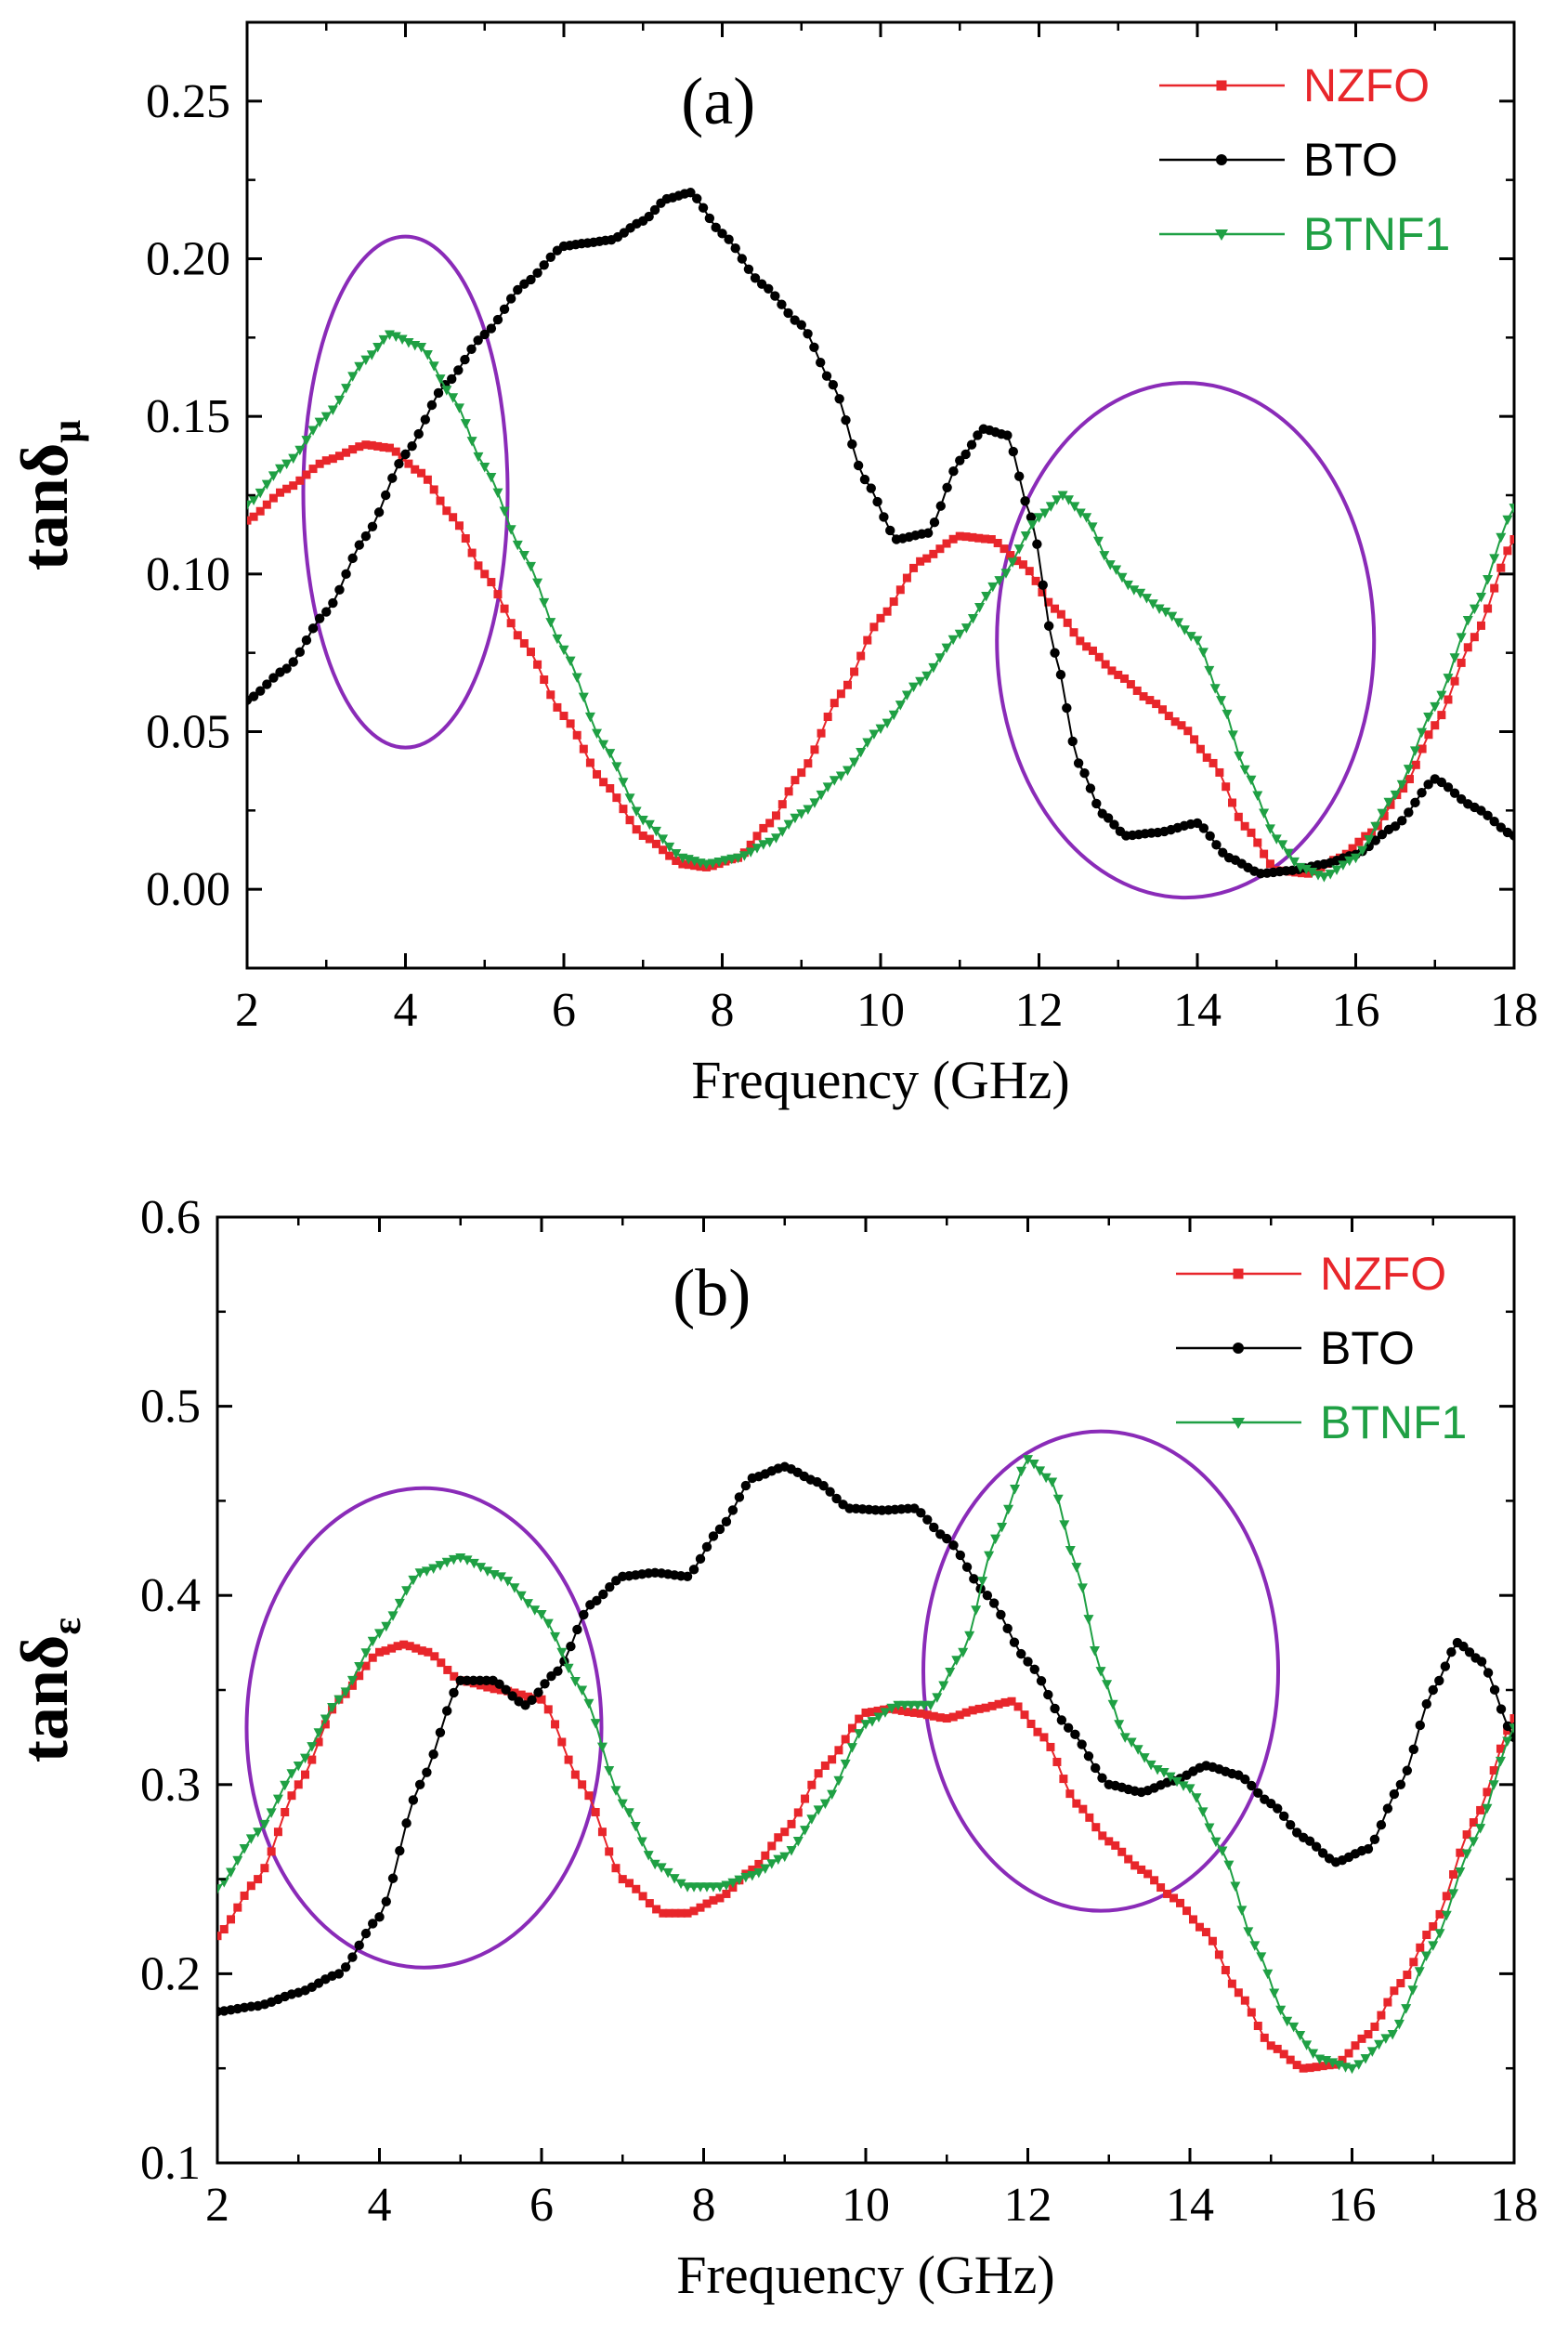  What do you see at coordinates (170, 1217) in the screenshot?
I see `y-tick-label: 0.6` at bounding box center [170, 1217].